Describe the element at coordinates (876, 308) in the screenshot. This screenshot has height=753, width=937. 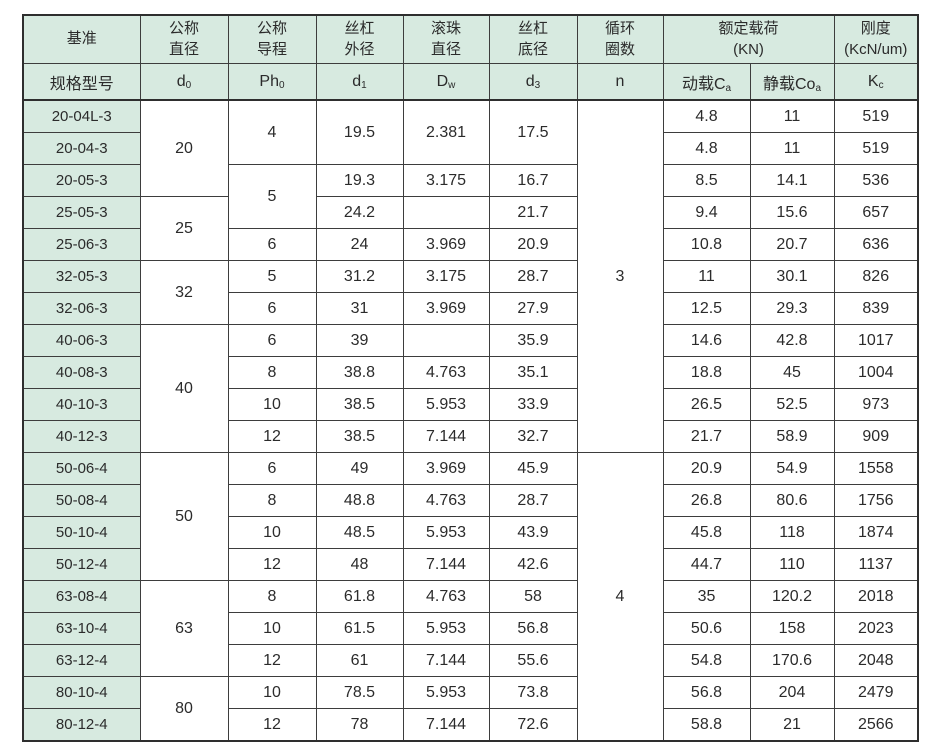
I see `value-cell: 839` at that location.